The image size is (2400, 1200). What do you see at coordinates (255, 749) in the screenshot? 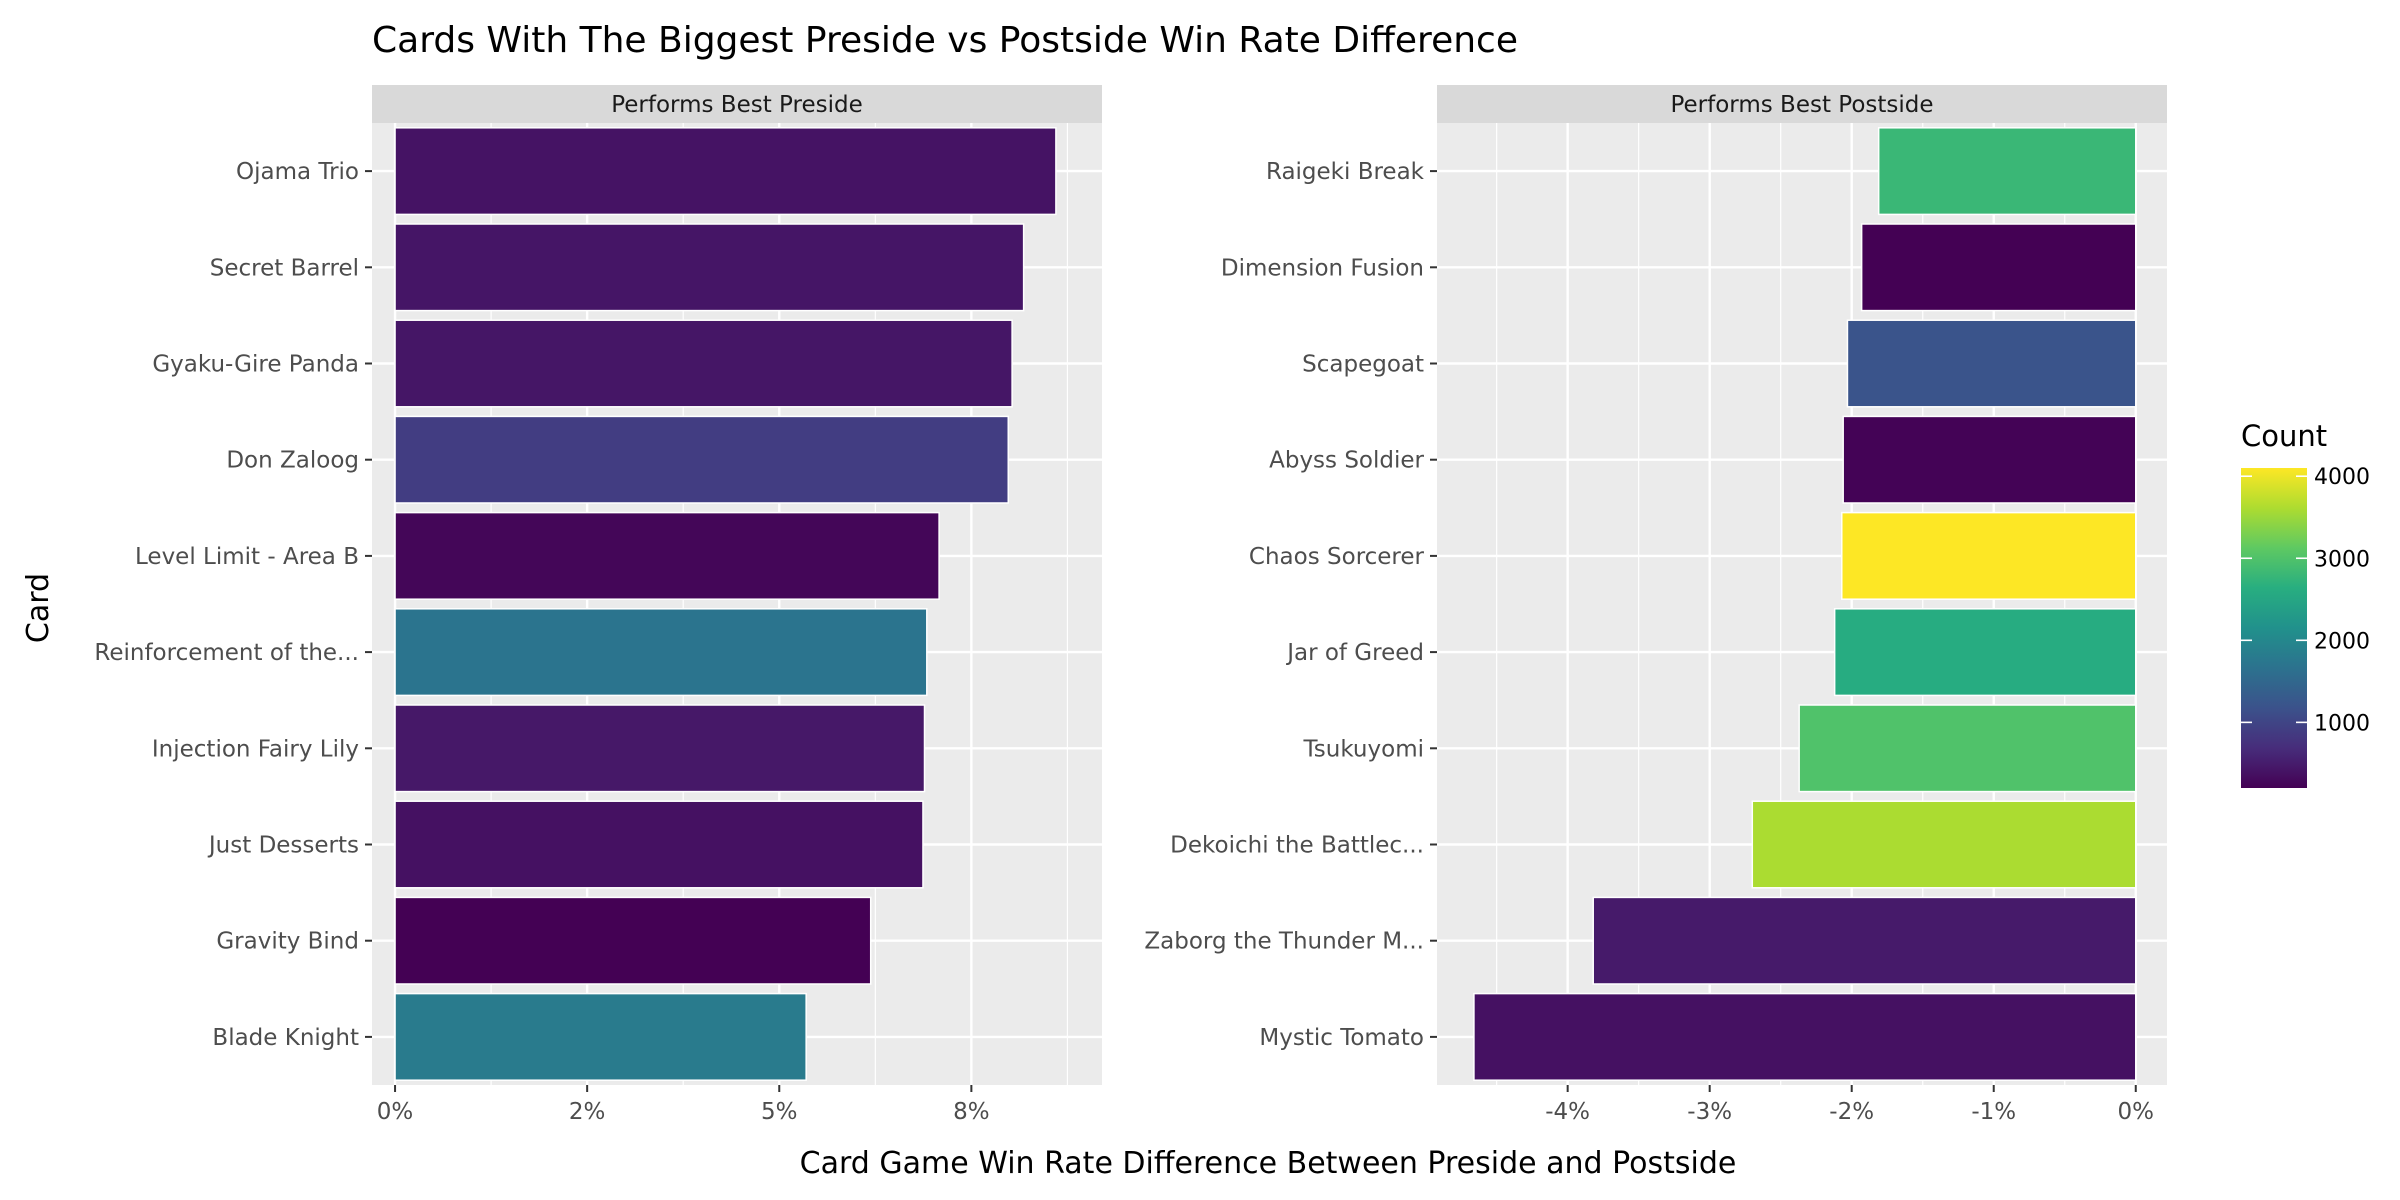
I see `y-tick-label: Injection Fairy Lily` at bounding box center [255, 749].